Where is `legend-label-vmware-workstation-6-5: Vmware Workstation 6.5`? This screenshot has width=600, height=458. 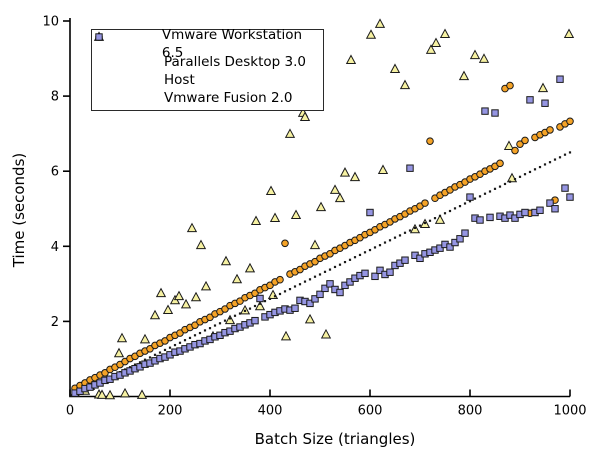
legend-label-vmware-workstation-6-5: Vmware Workstation 6.5 is located at coordinates (232, 44).